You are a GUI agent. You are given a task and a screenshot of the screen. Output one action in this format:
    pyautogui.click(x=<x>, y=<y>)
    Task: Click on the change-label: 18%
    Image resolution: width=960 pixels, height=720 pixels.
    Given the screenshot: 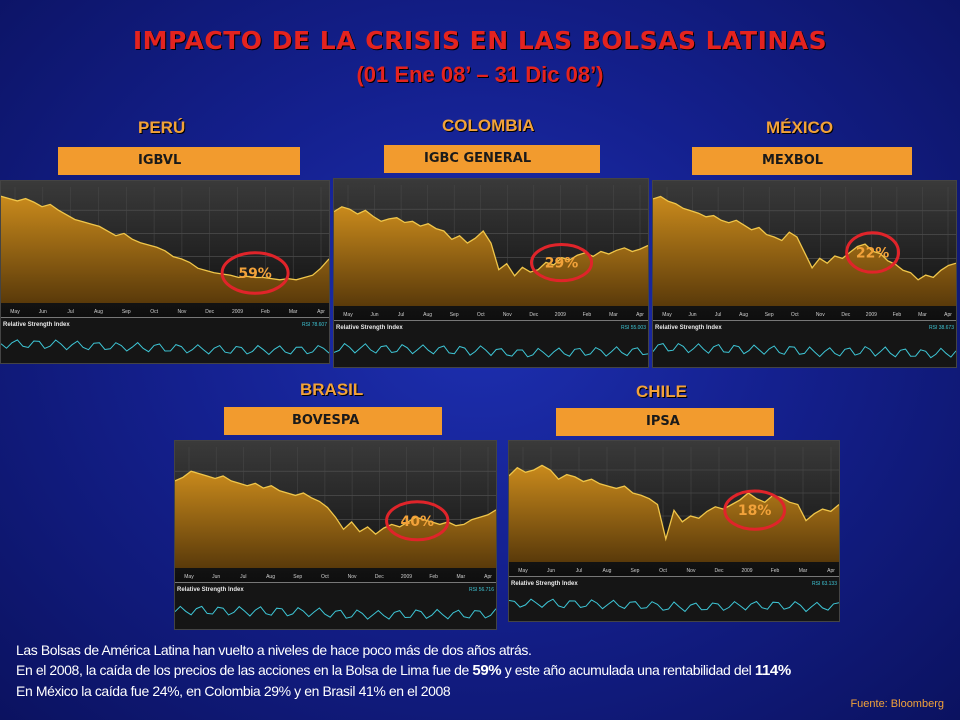 What is the action you would take?
    pyautogui.click(x=755, y=511)
    